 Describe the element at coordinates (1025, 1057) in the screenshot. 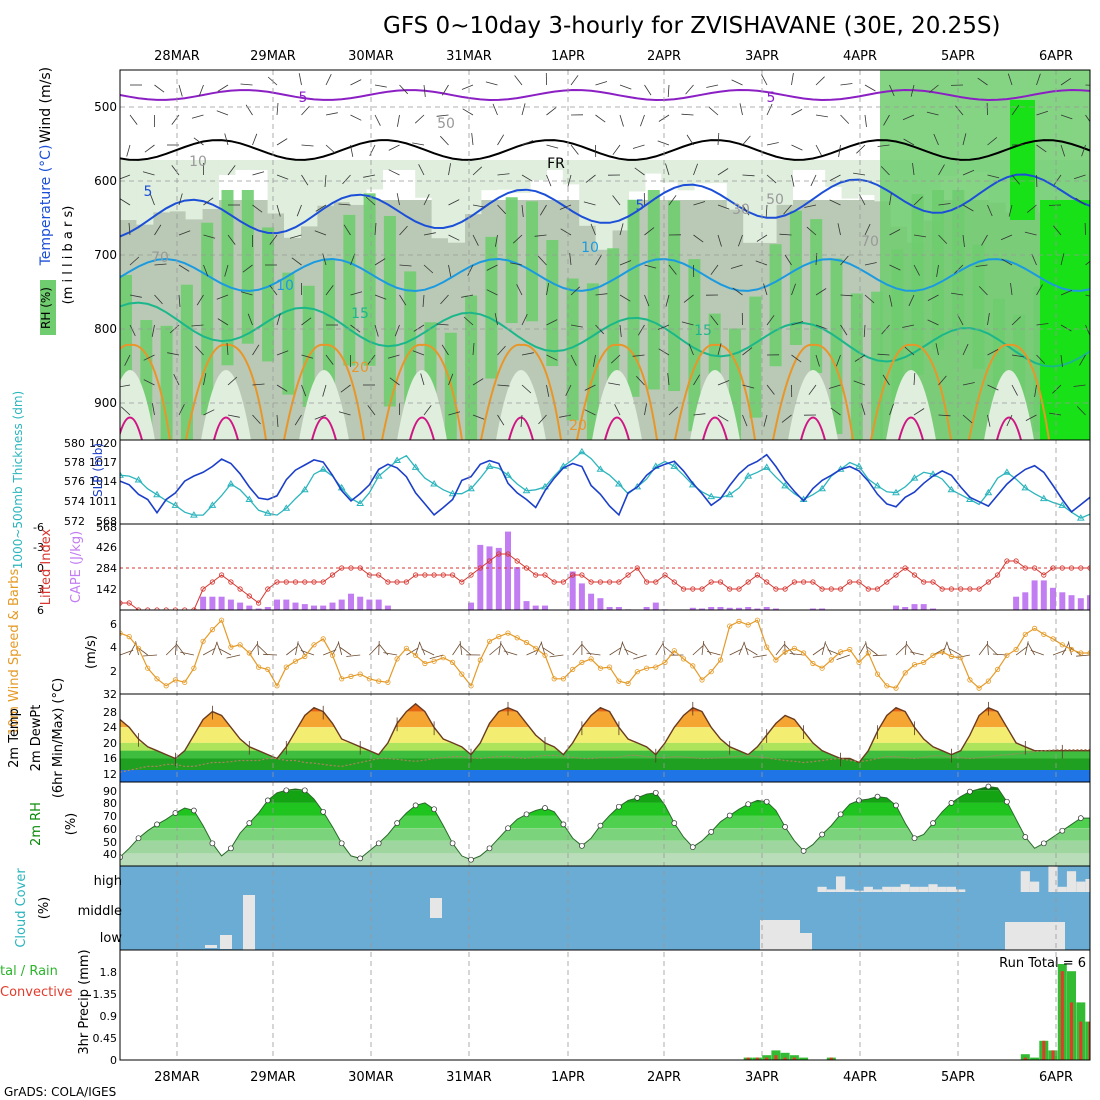

I see `precip-total-bar` at that location.